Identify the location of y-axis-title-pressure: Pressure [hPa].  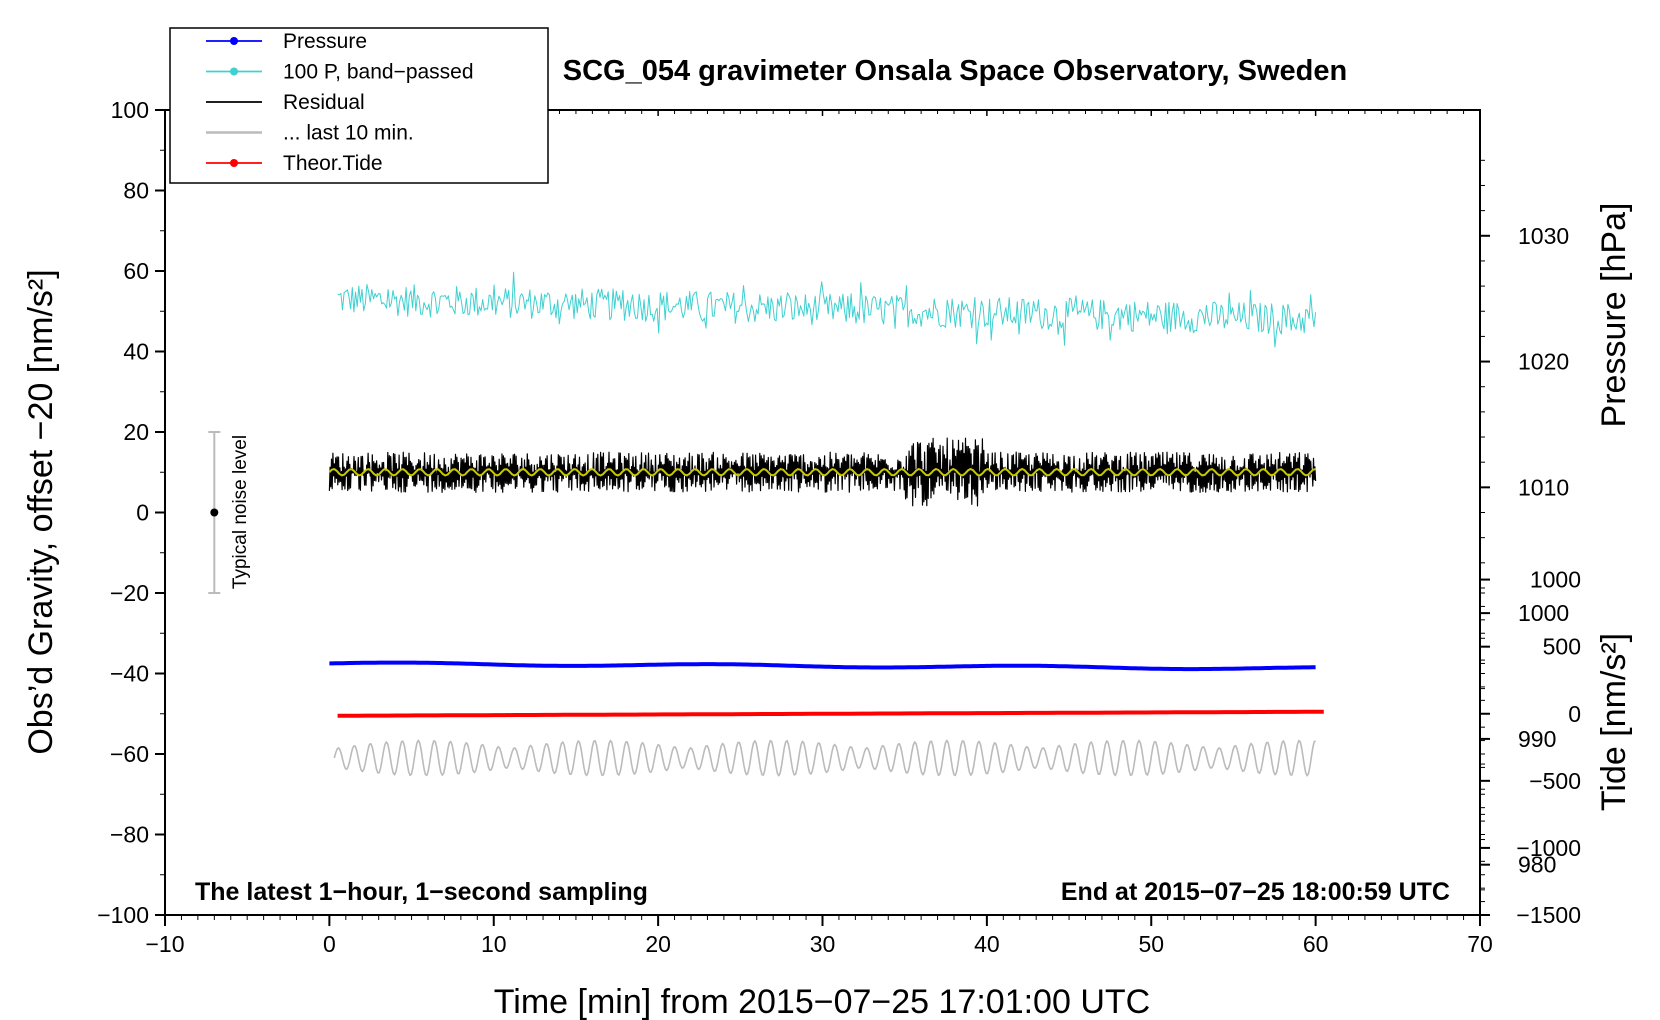
(1614, 315).